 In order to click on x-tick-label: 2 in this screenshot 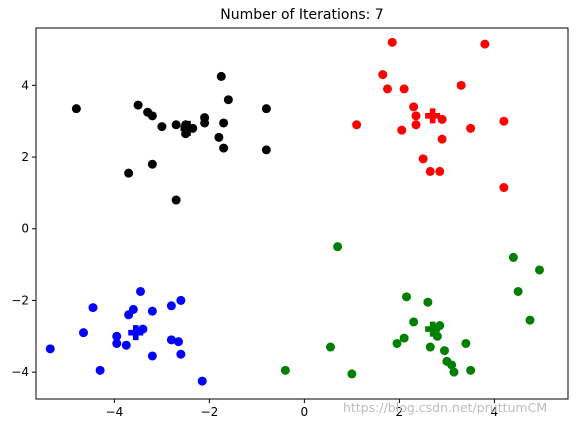, I will do `click(400, 412)`.